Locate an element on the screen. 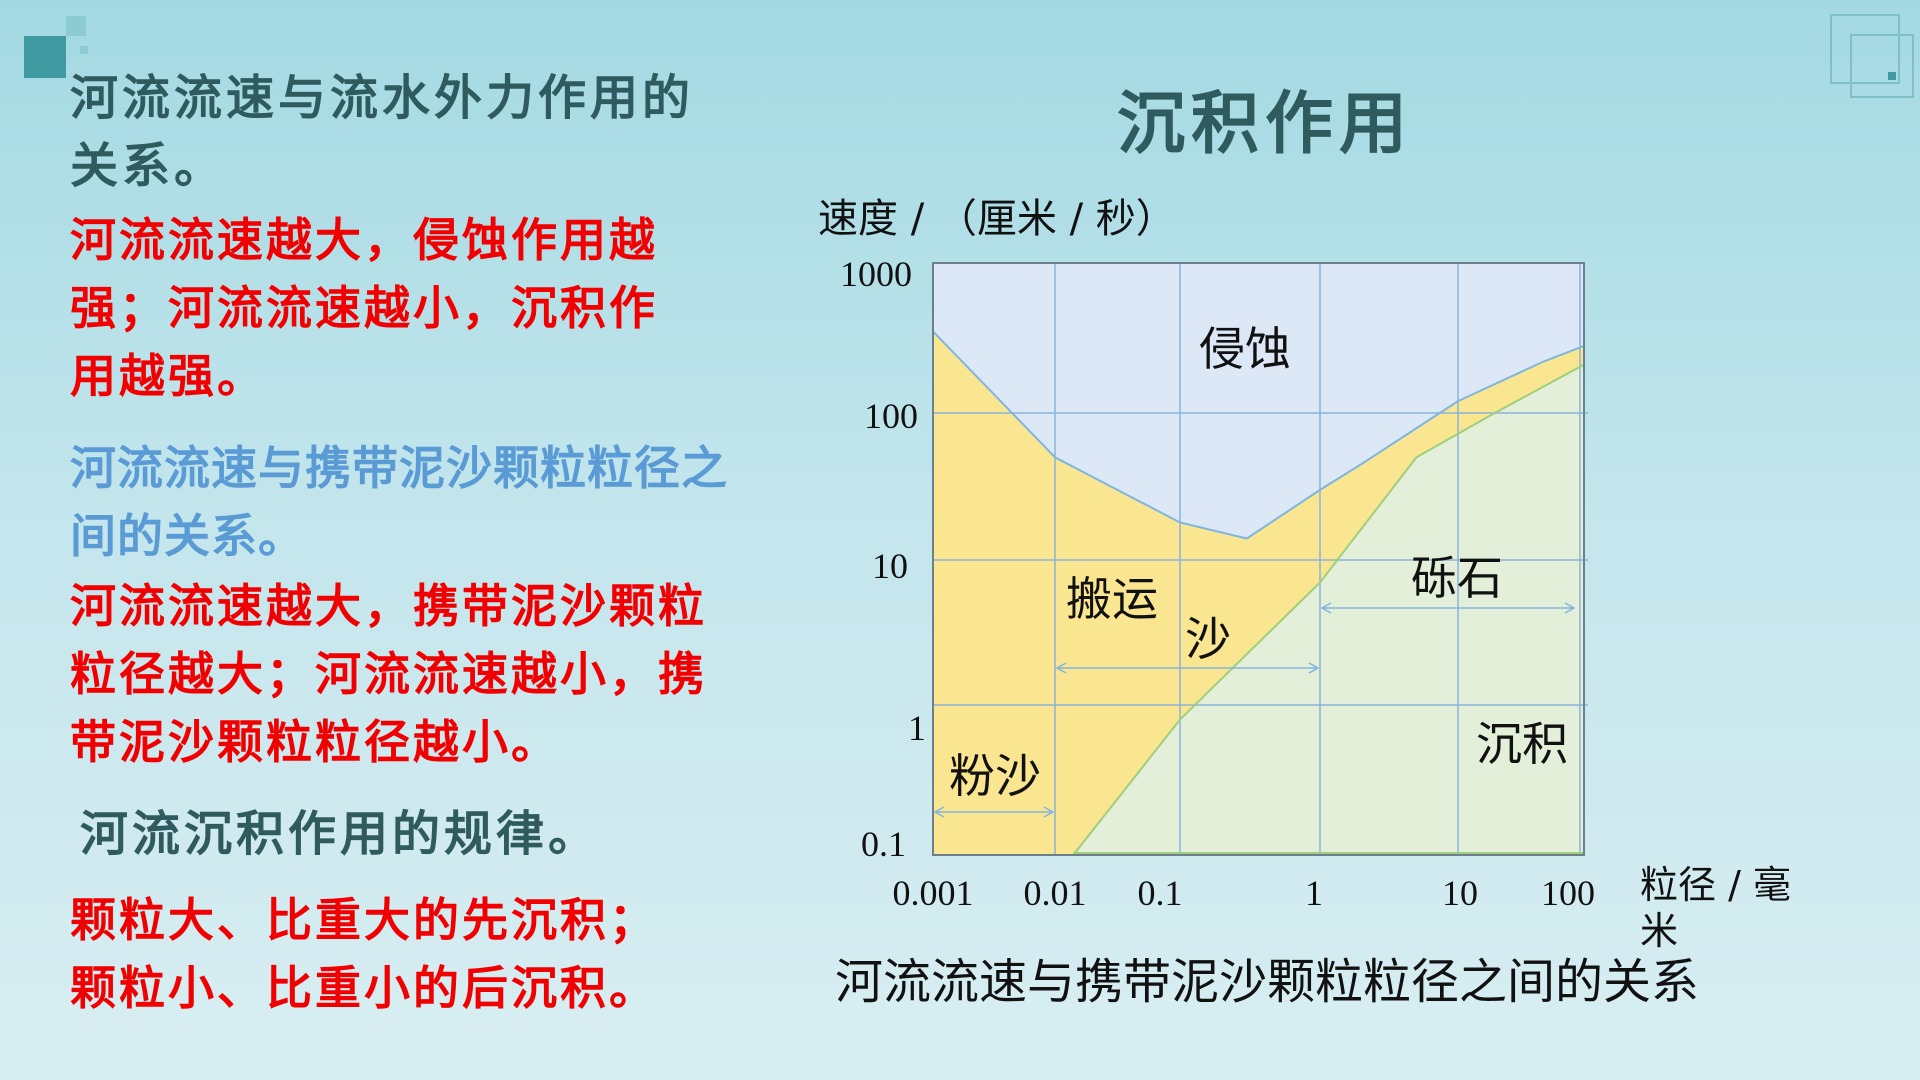 This screenshot has width=1920, height=1080. x-tick-label: 1 is located at coordinates (1314, 893).